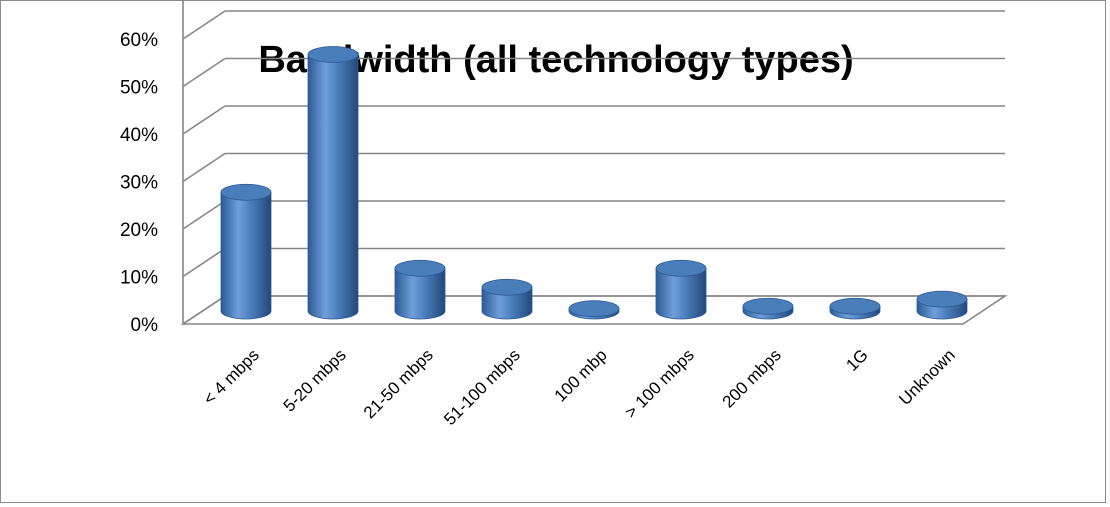 The height and width of the screenshot is (507, 1110). Describe the element at coordinates (231, 376) in the screenshot. I see `x-tick-label: < 4 mbps` at that location.